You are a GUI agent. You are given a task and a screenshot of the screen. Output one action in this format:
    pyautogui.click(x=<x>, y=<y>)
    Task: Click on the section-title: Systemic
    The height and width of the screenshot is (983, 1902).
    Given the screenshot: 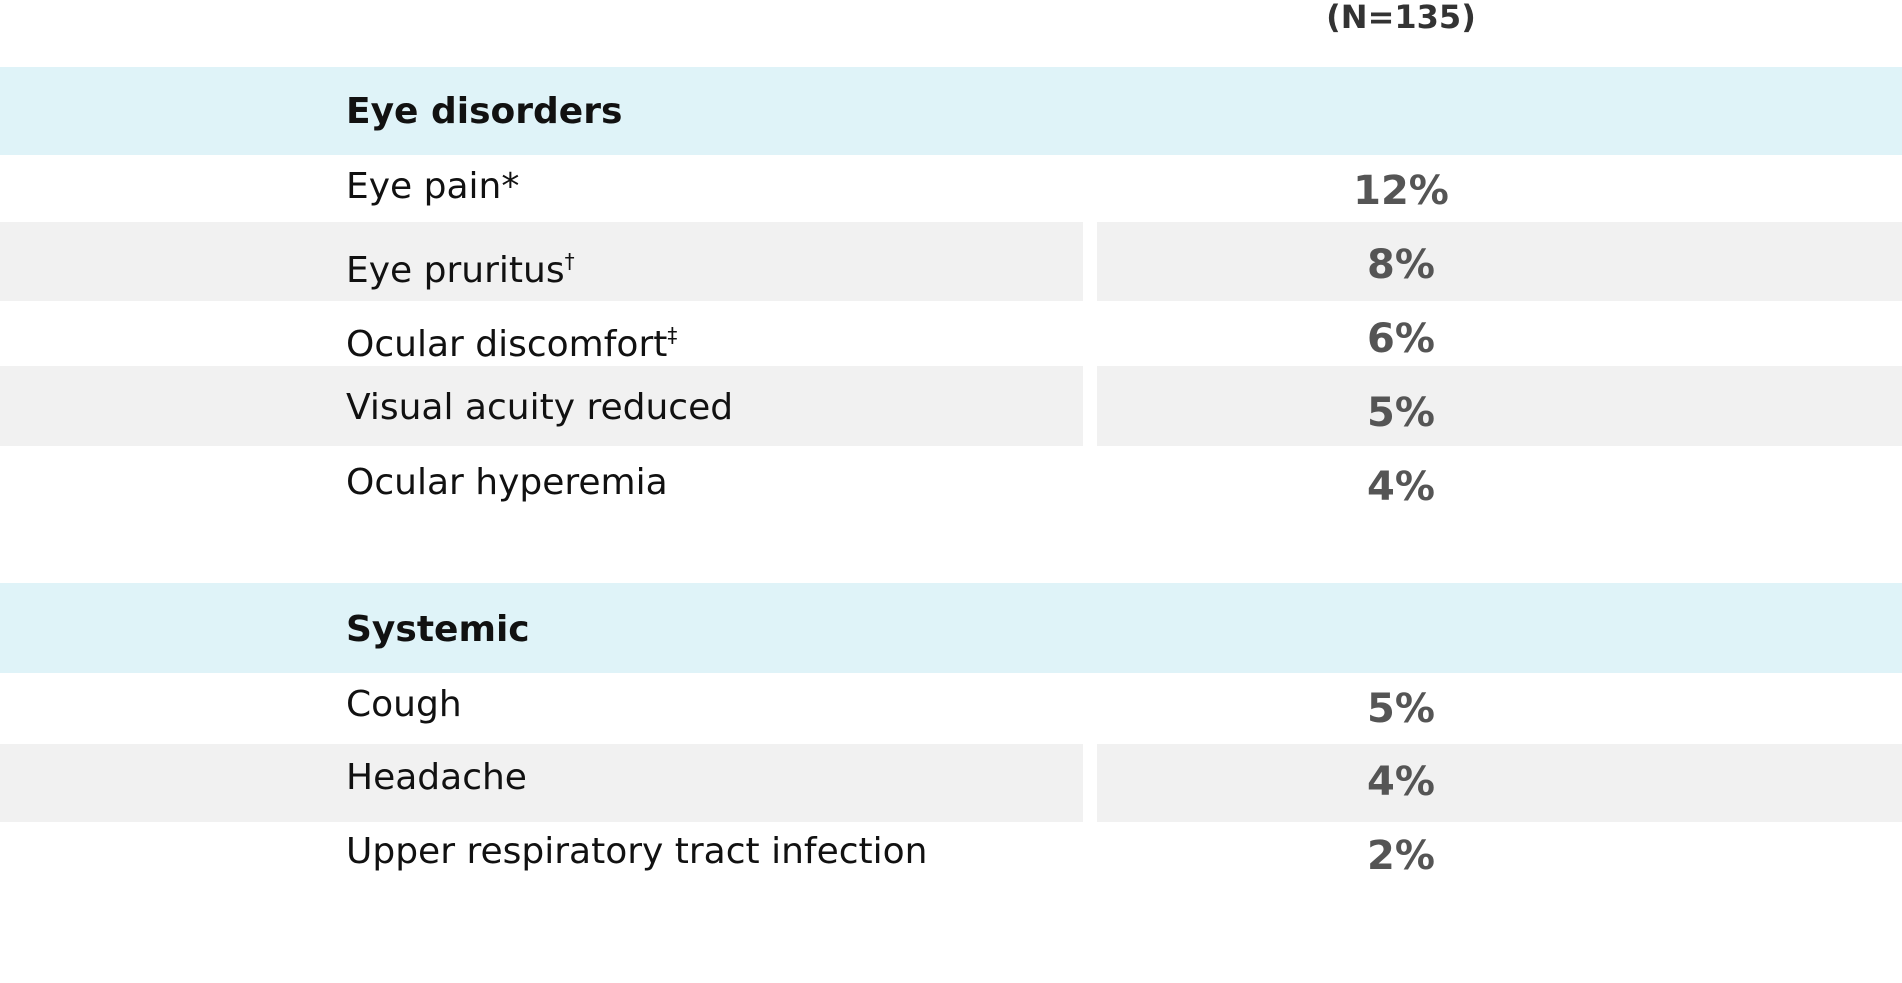 What is the action you would take?
    pyautogui.click(x=438, y=629)
    